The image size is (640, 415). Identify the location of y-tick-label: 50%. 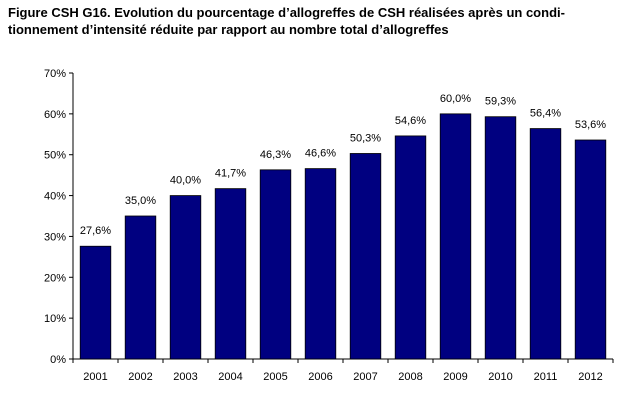
(55, 156).